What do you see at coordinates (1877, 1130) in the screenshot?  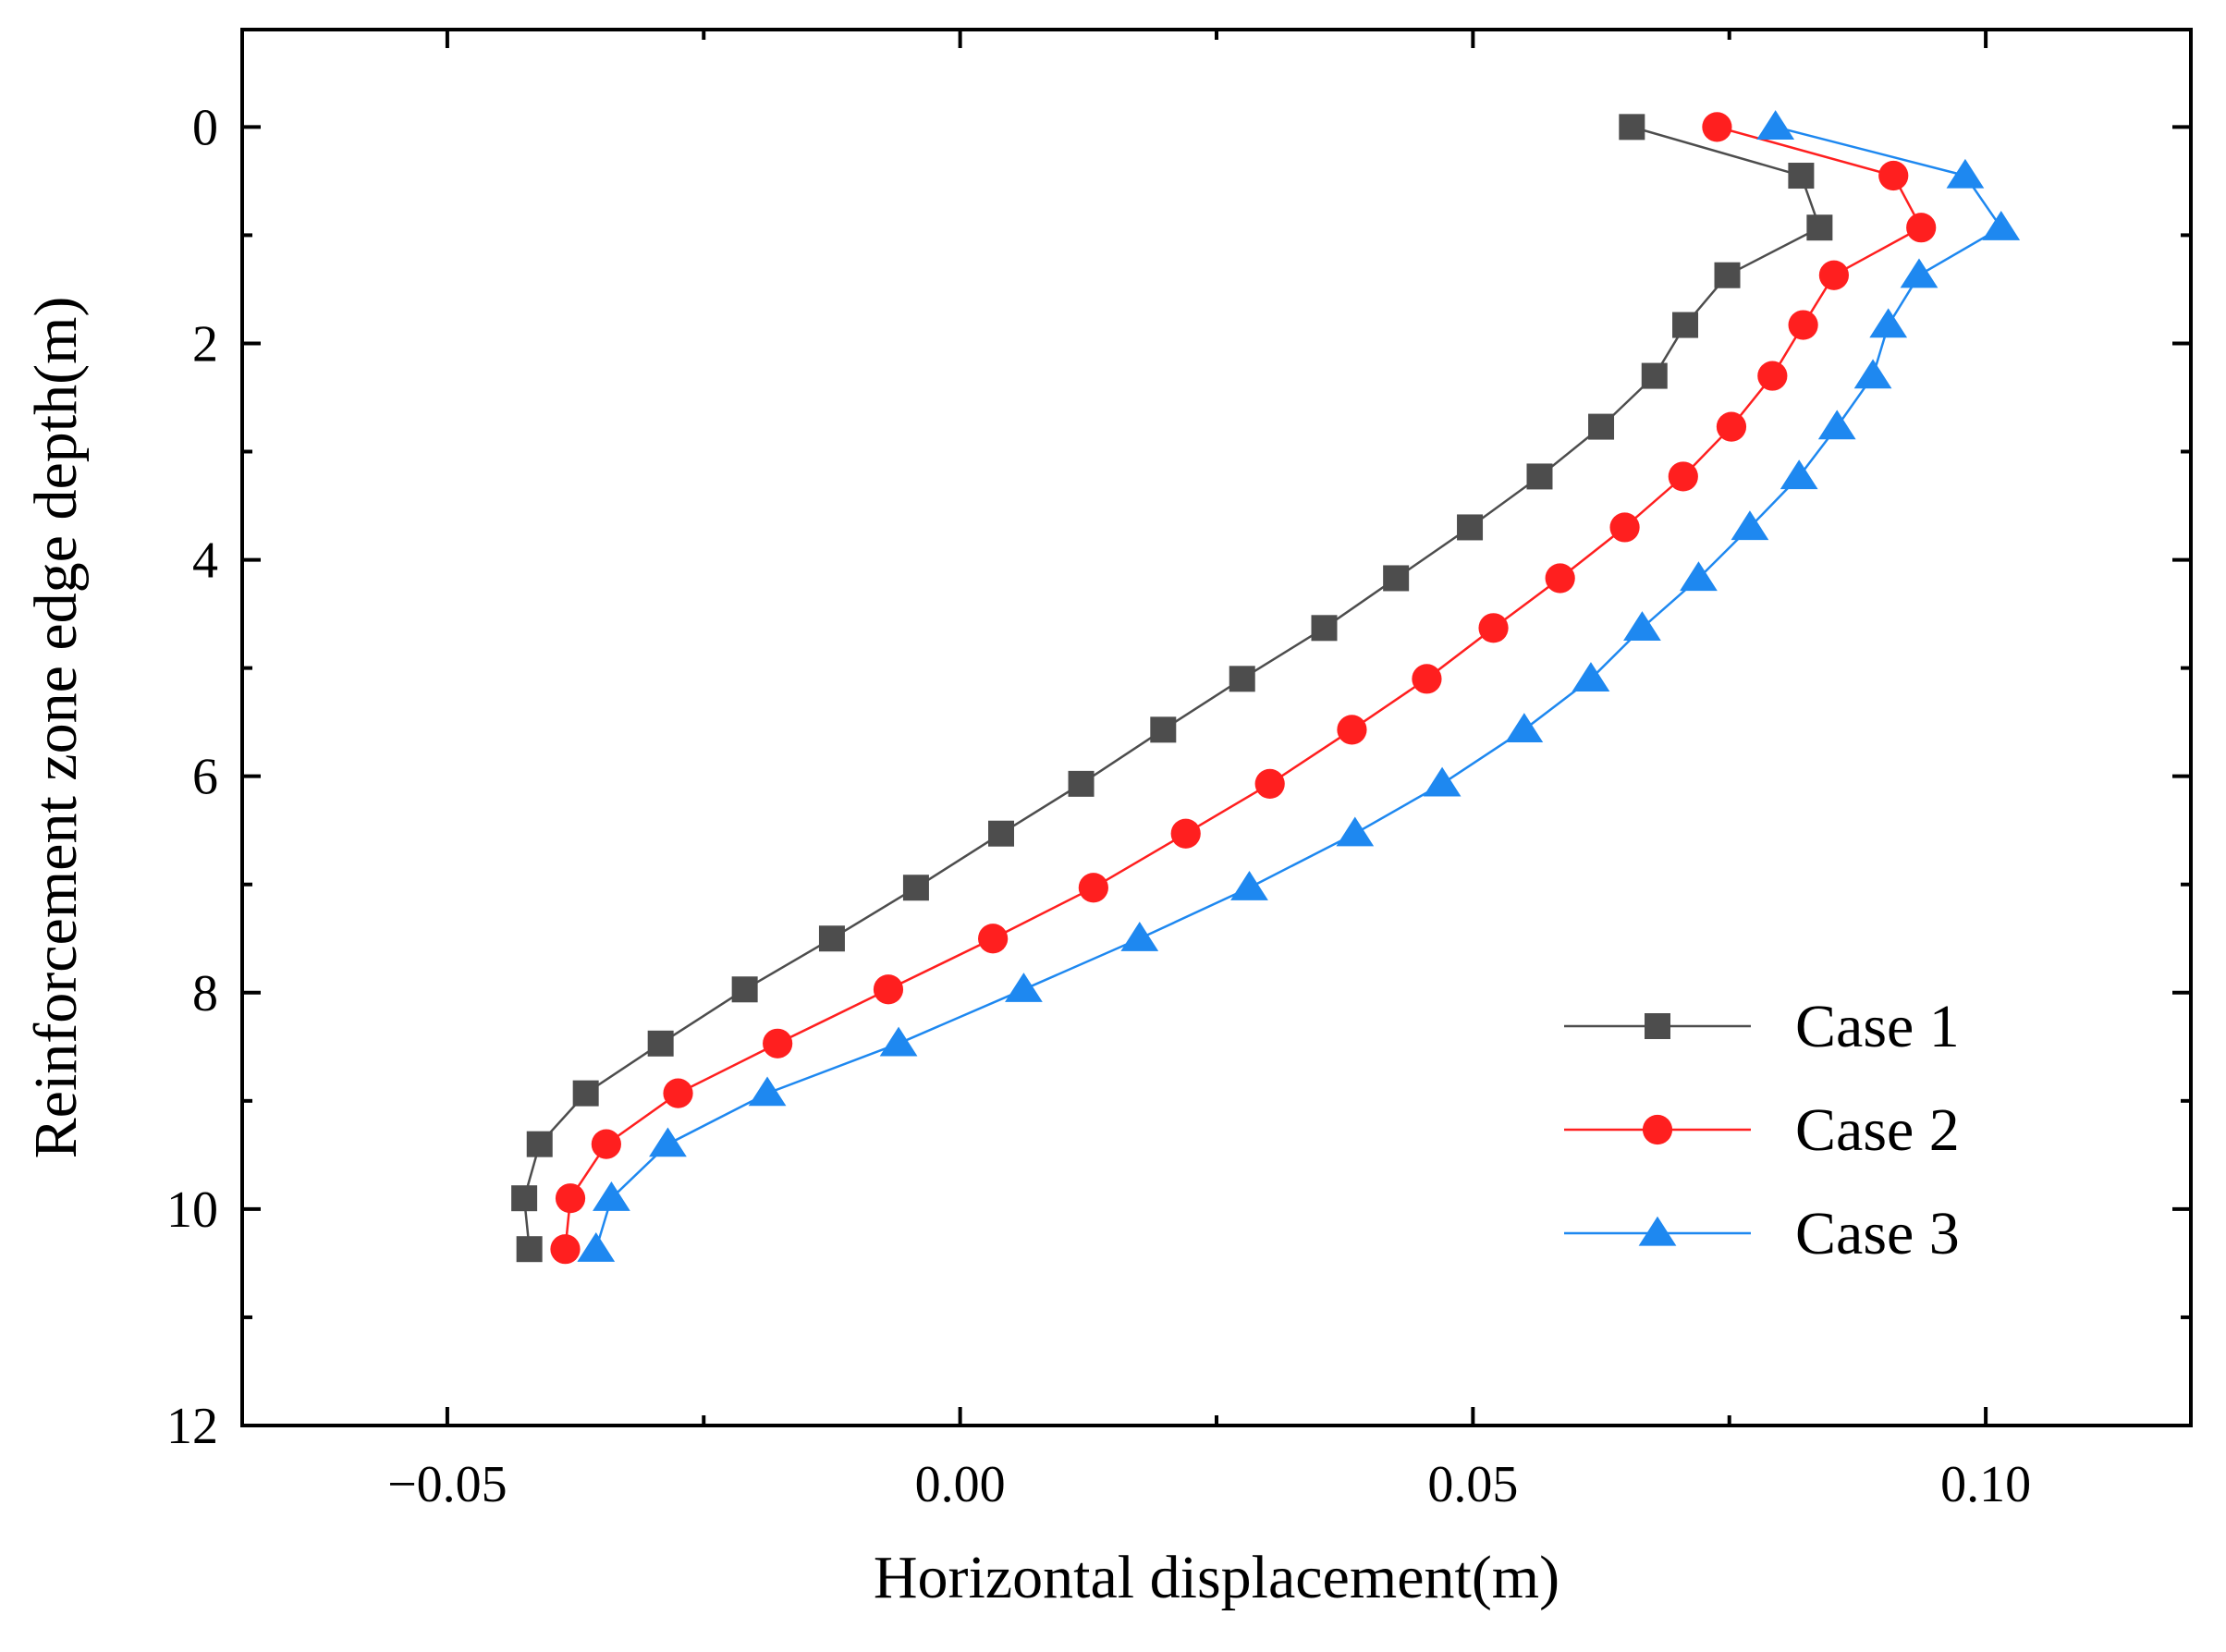 I see `legend-label: Case 2` at bounding box center [1877, 1130].